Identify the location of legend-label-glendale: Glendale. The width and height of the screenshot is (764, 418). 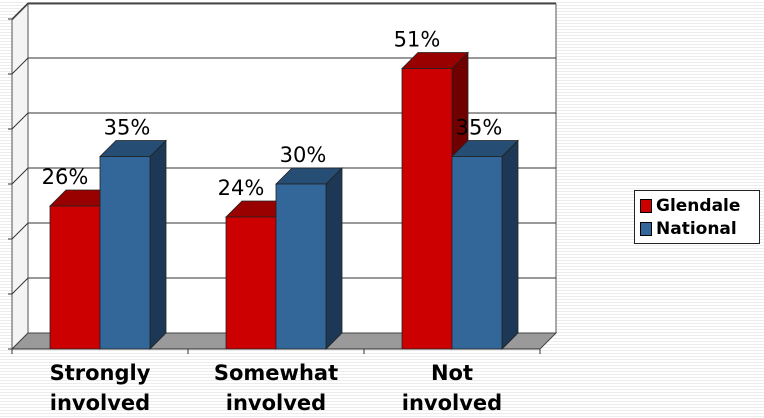
(698, 205).